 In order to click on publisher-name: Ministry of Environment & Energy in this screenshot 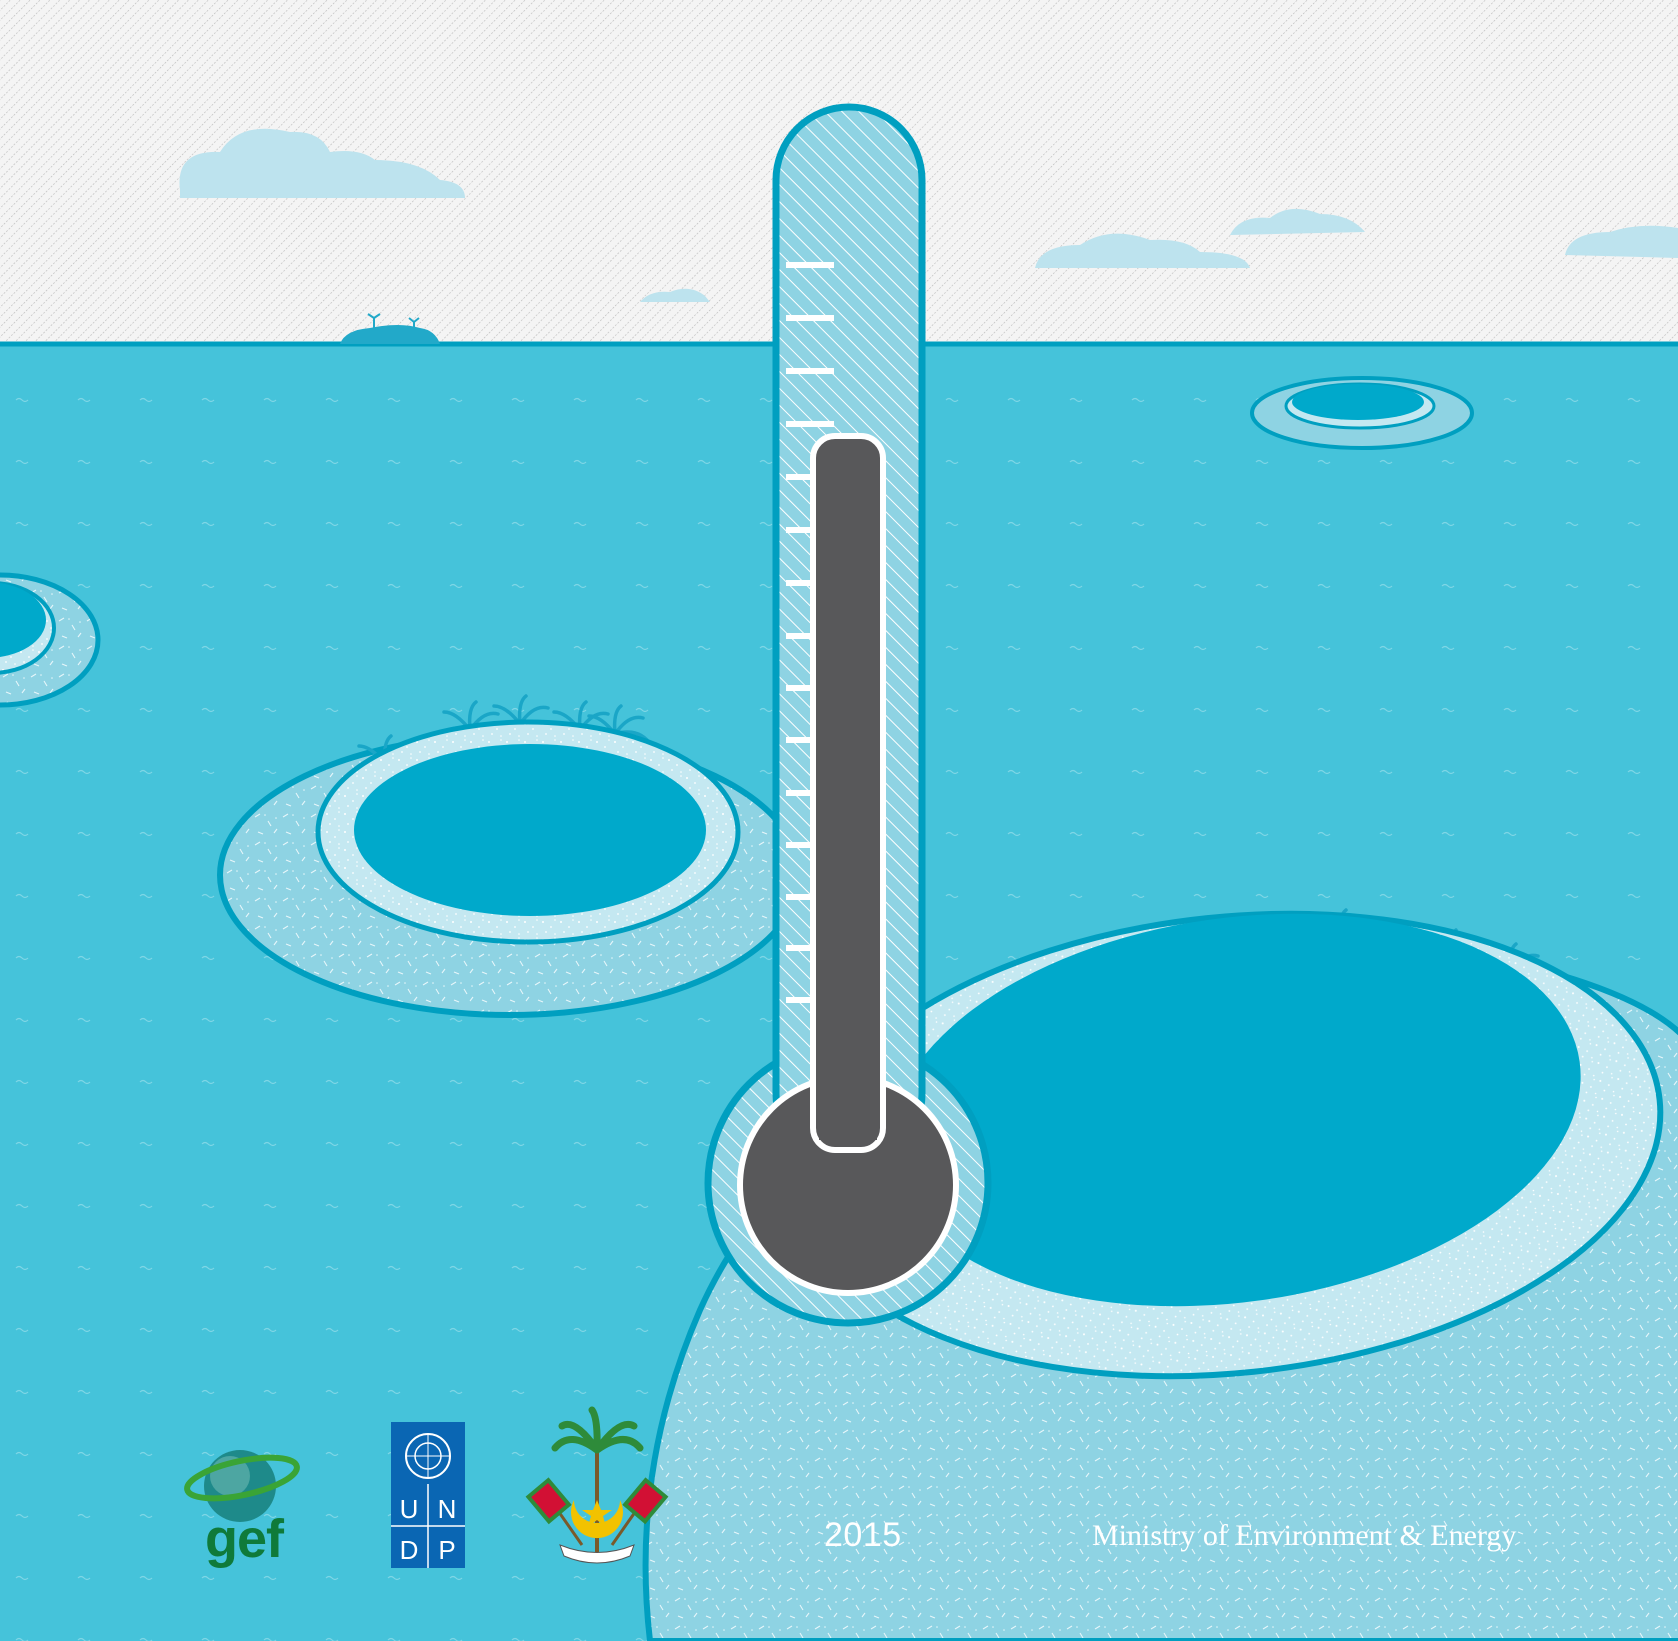, I will do `click(1304, 1535)`.